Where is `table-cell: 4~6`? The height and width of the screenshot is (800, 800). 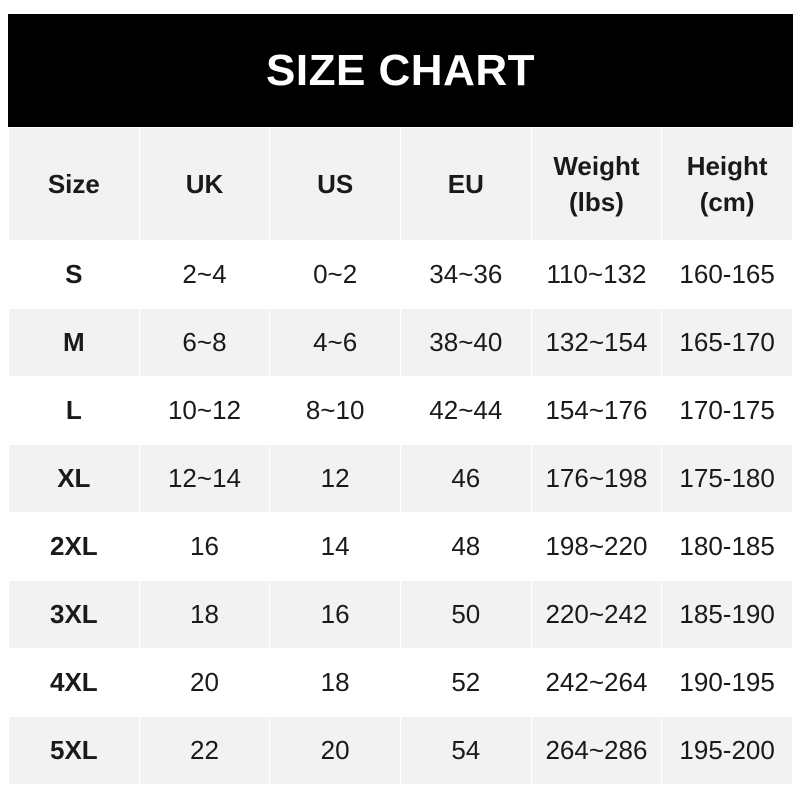
table-cell: 4~6 is located at coordinates (335, 342).